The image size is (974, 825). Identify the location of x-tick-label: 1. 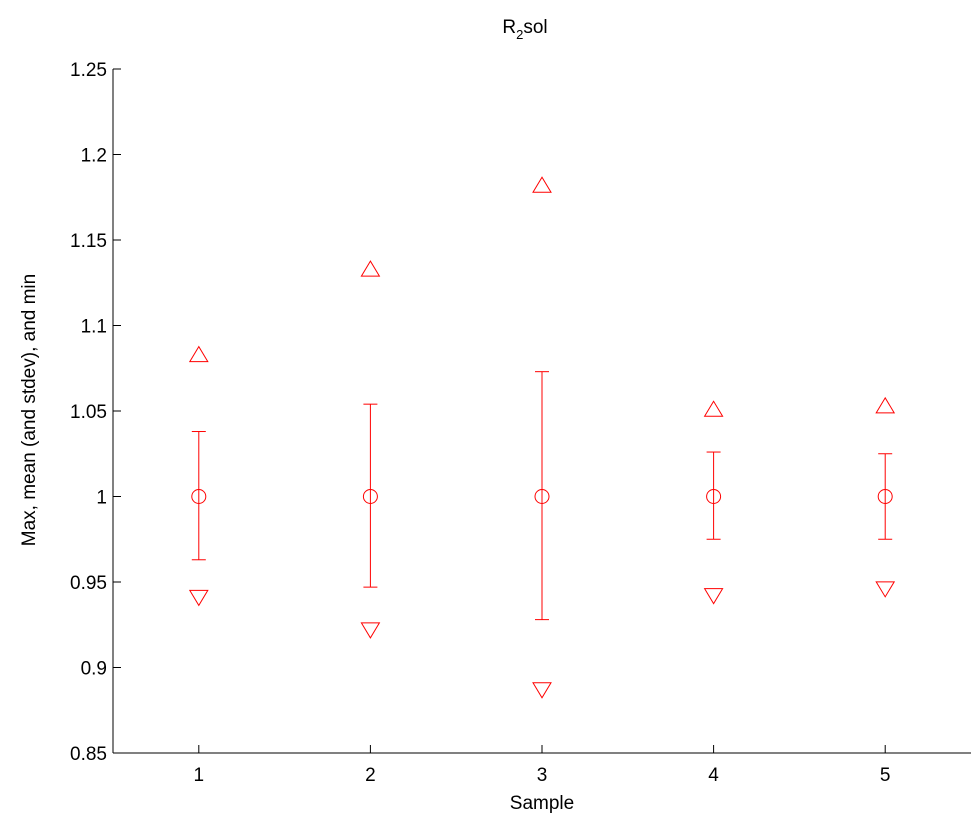
(199, 775).